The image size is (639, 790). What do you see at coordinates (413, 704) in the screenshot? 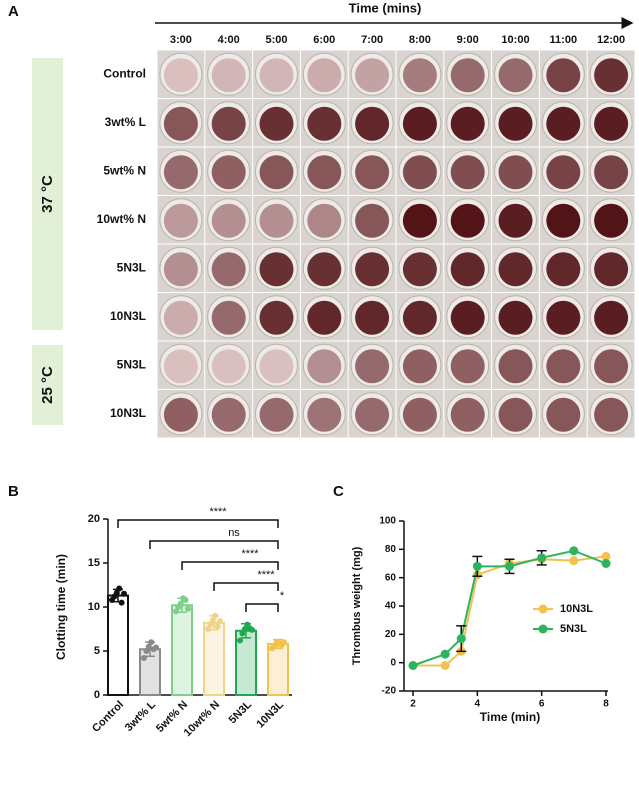
I see `x-tick-label: 2` at bounding box center [413, 704].